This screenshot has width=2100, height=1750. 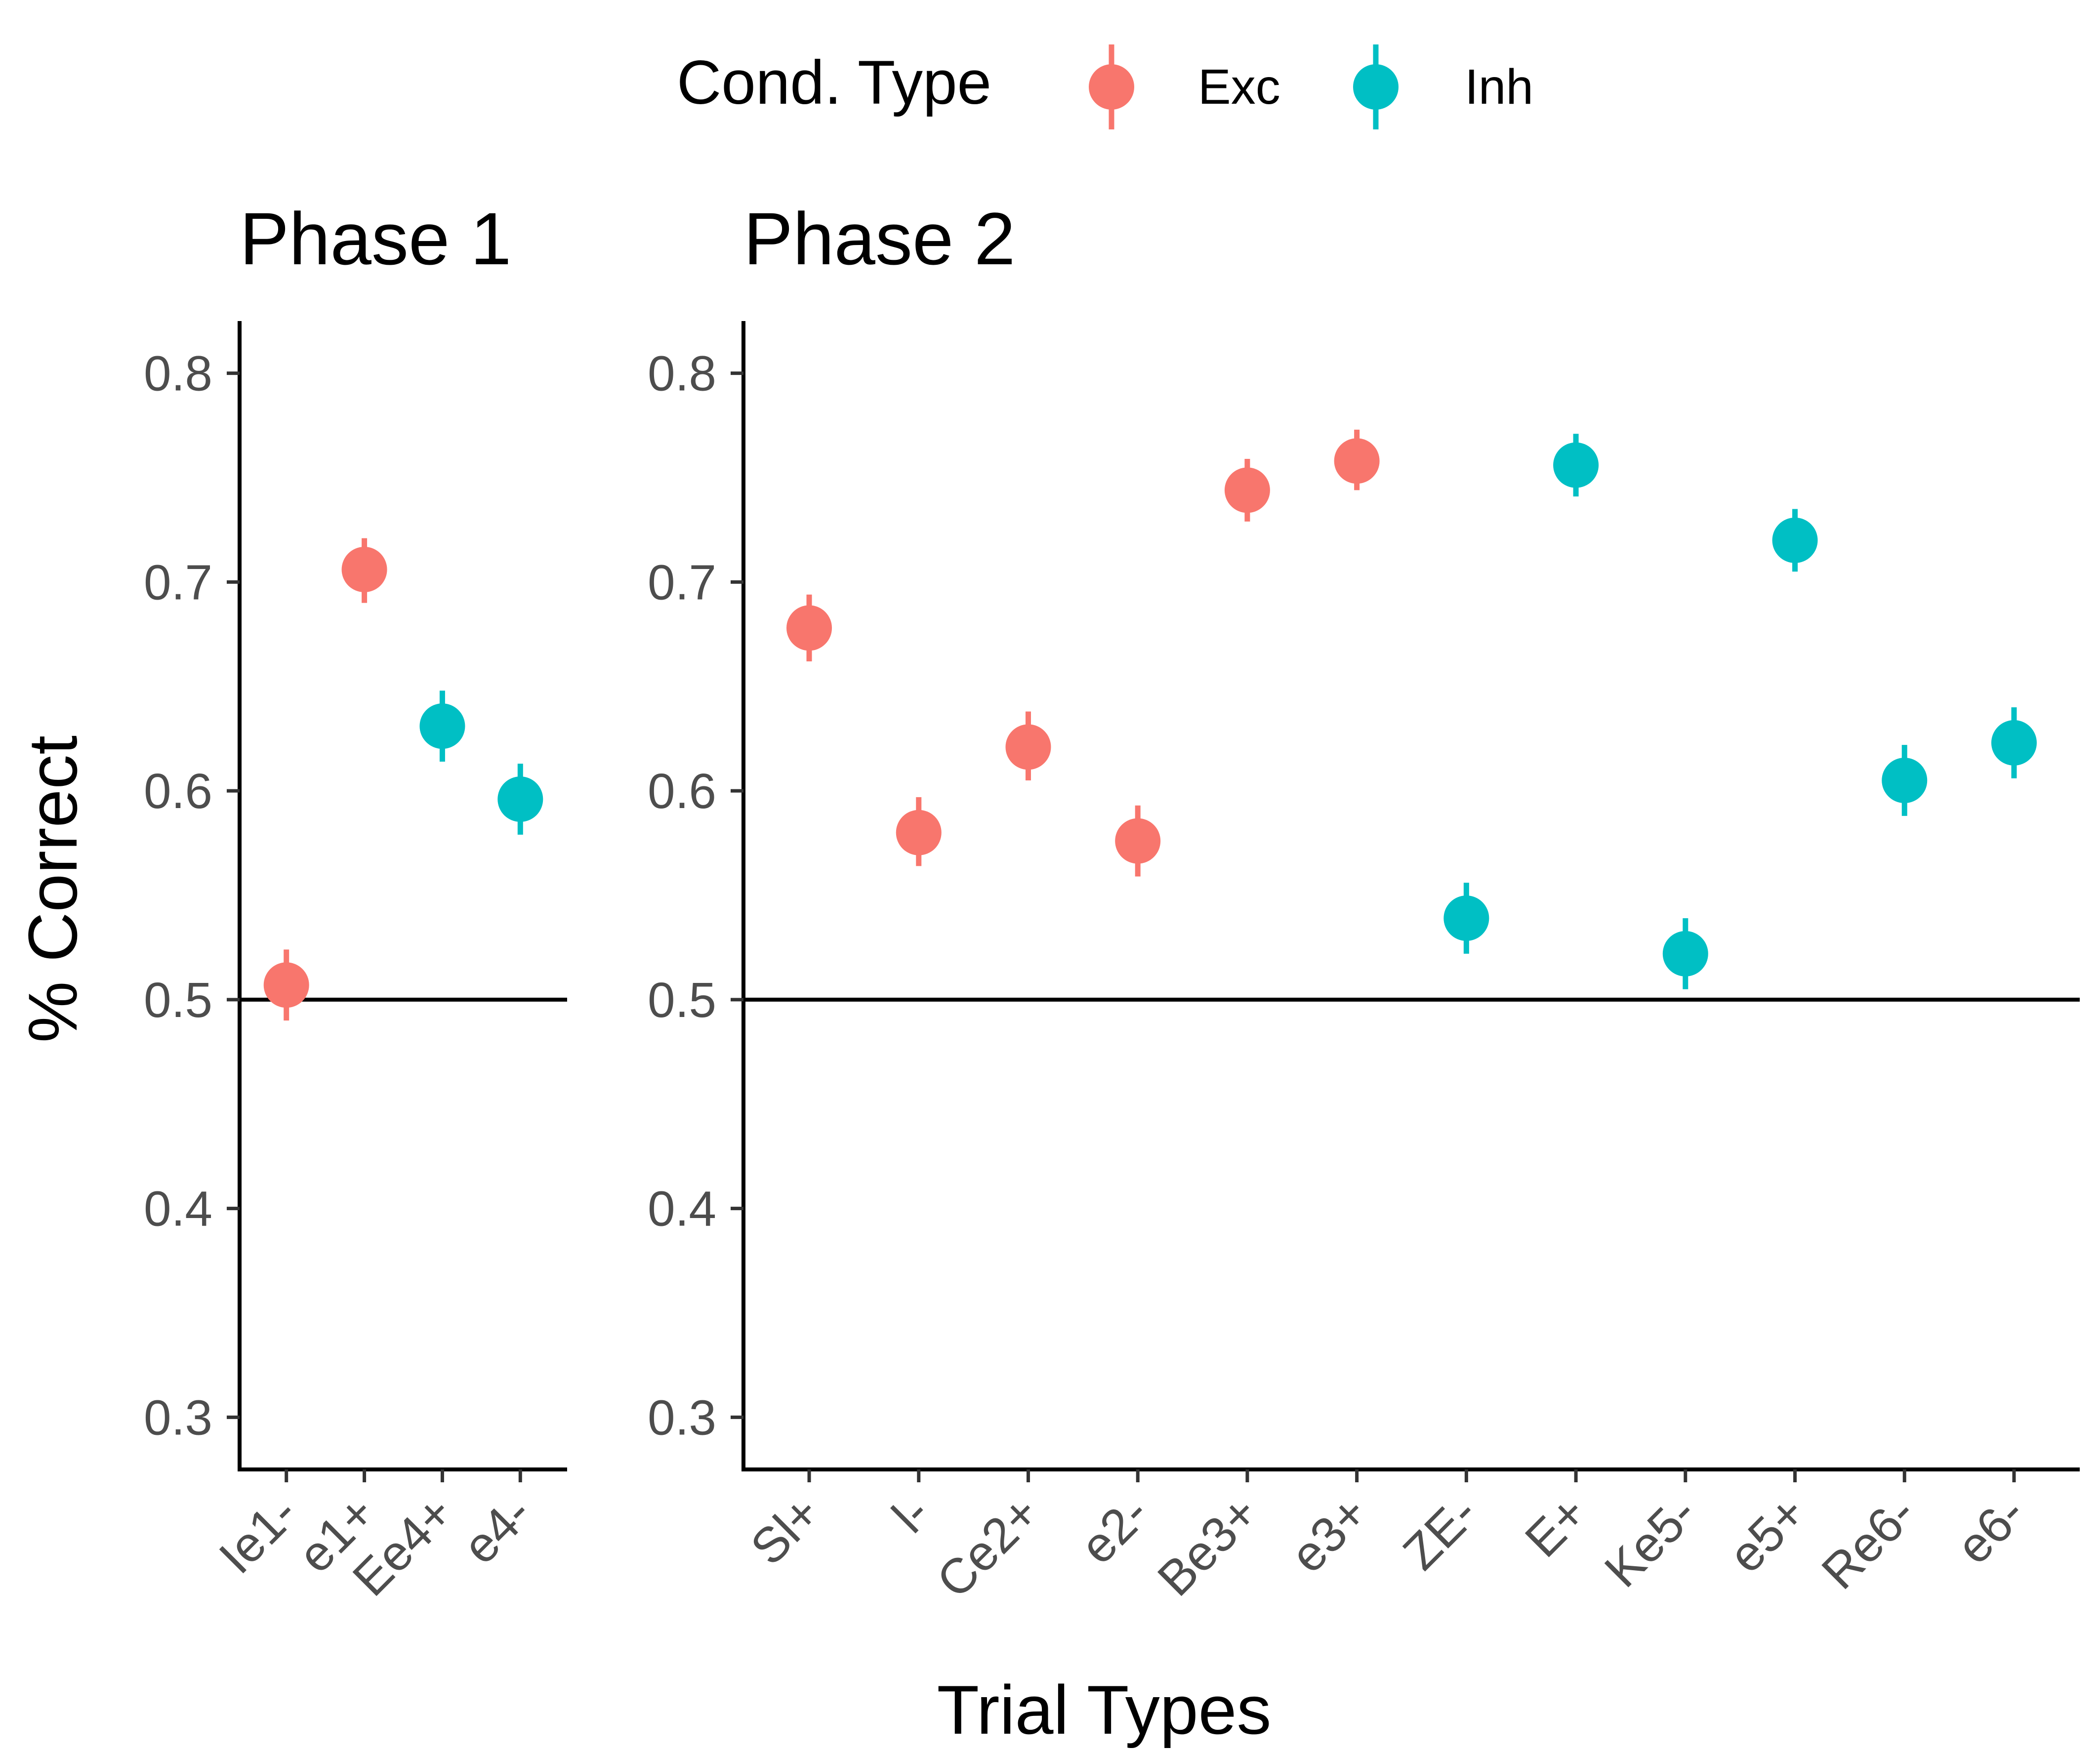 What do you see at coordinates (53, 889) in the screenshot?
I see `y-axis-label: % Correct` at bounding box center [53, 889].